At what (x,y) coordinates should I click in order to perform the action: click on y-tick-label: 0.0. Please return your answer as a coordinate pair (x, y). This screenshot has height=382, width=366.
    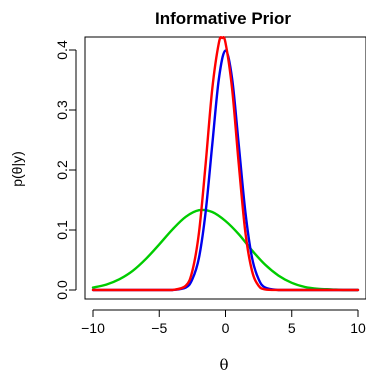
    Looking at the image, I should click on (62, 290).